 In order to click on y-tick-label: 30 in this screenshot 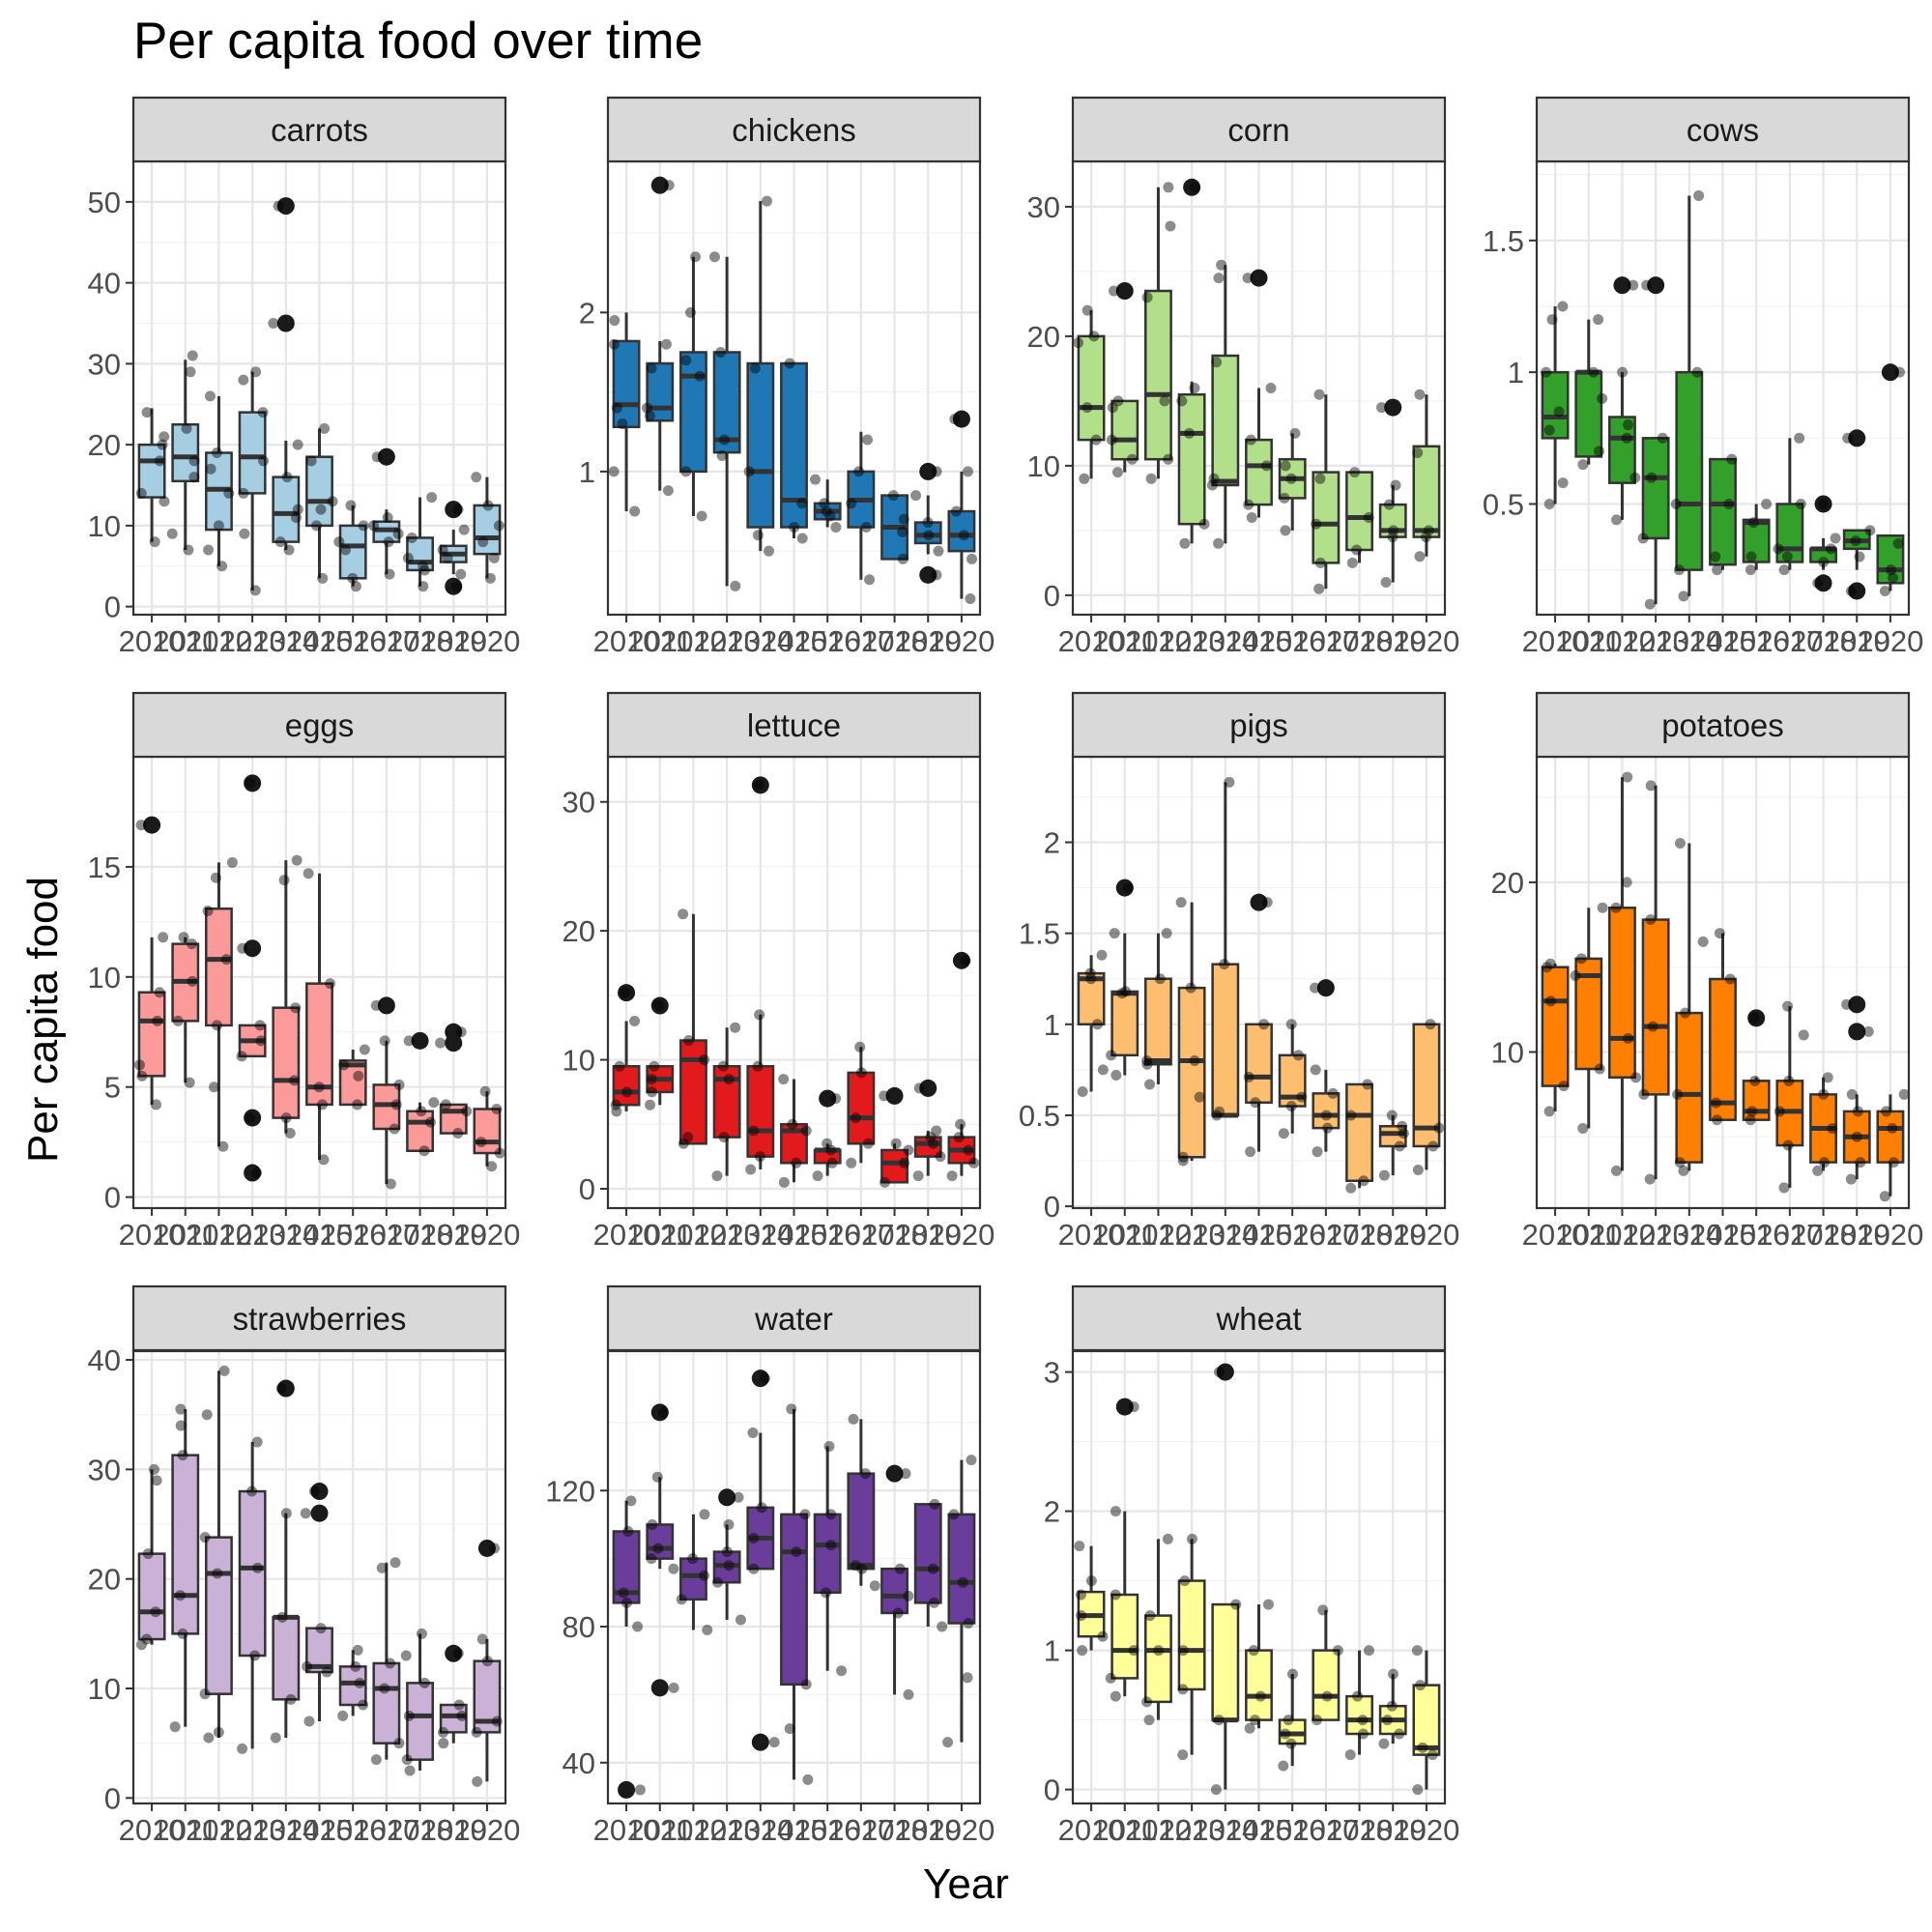, I will do `click(578, 803)`.